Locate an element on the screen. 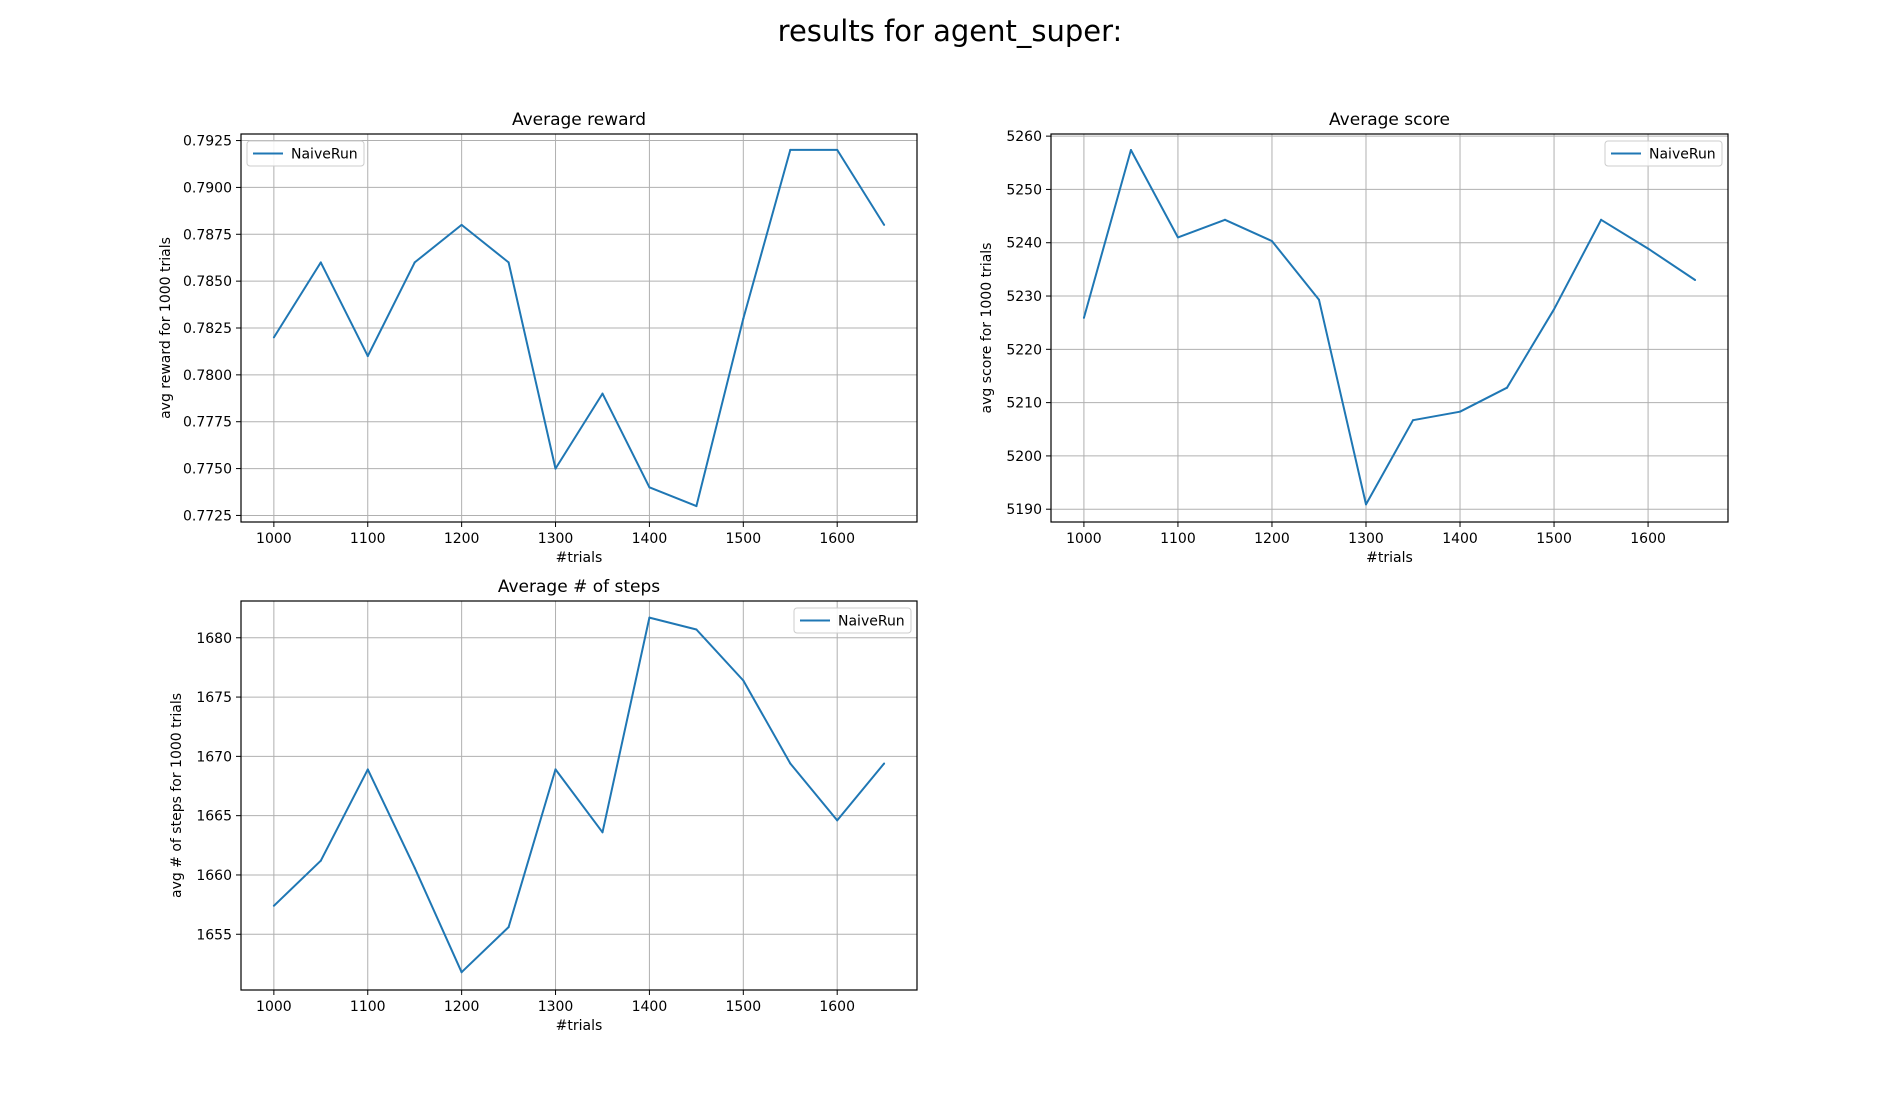 Image resolution: width=1900 pixels, height=1100 pixels. y-tick-label: 5200 is located at coordinates (1024, 457).